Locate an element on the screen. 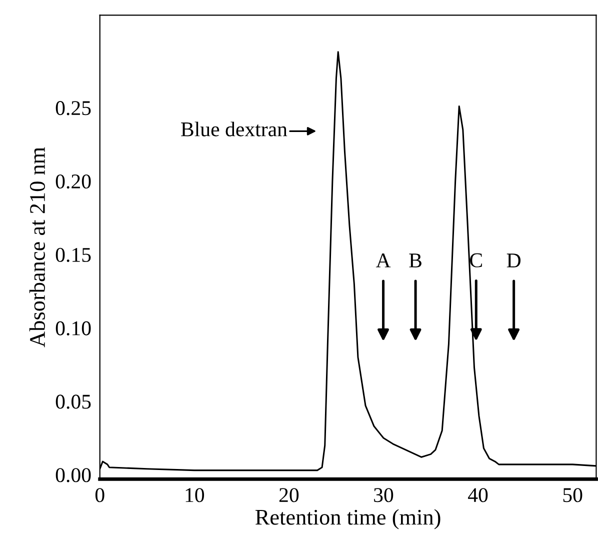  y-tick-label: 0.00 is located at coordinates (73, 475).